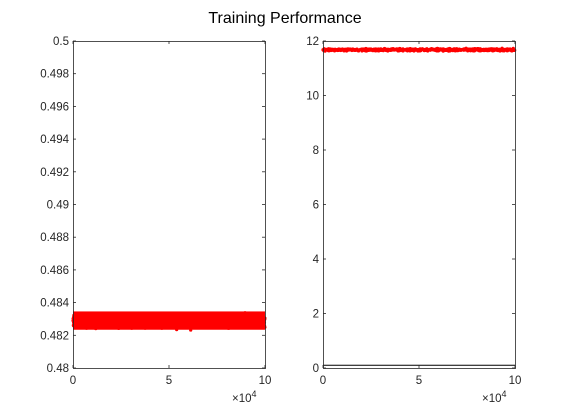  Describe the element at coordinates (284, 18) in the screenshot. I see `figure-title: Training Performance` at that location.